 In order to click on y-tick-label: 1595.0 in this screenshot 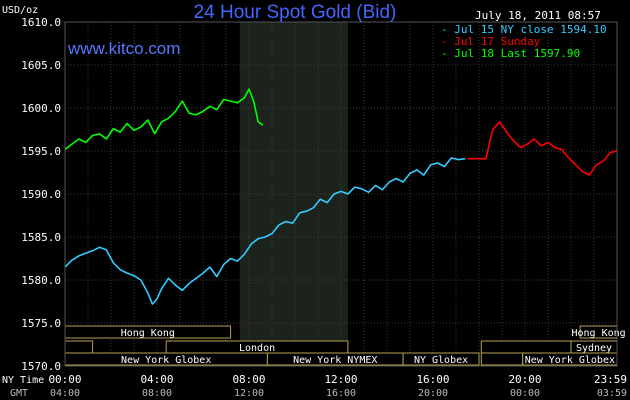, I will do `click(41, 151)`.